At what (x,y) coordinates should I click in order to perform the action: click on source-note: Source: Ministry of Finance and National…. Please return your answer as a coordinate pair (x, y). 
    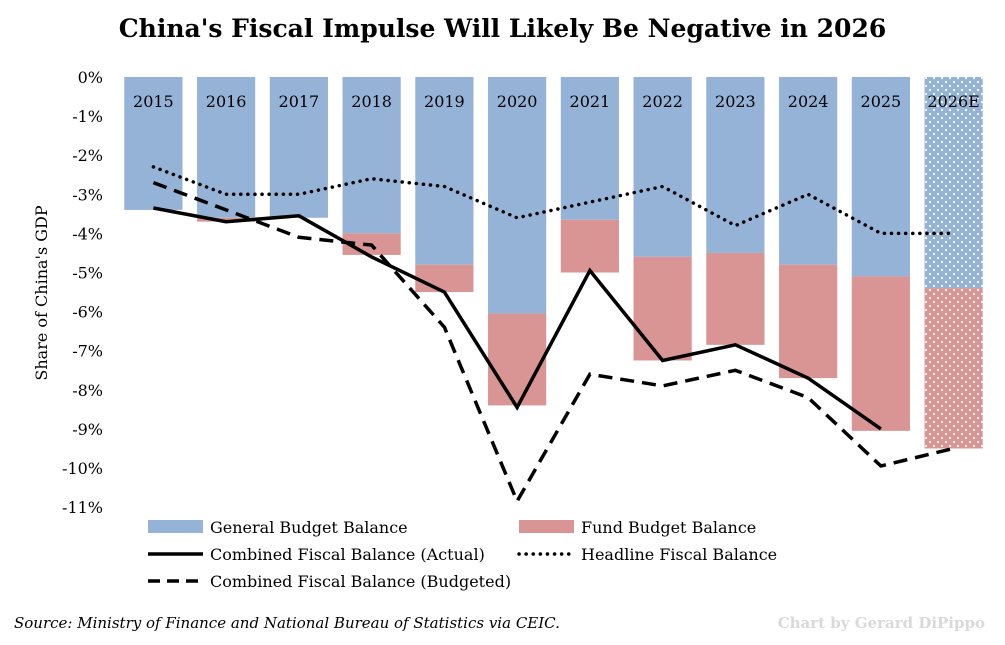
    Looking at the image, I should click on (287, 623).